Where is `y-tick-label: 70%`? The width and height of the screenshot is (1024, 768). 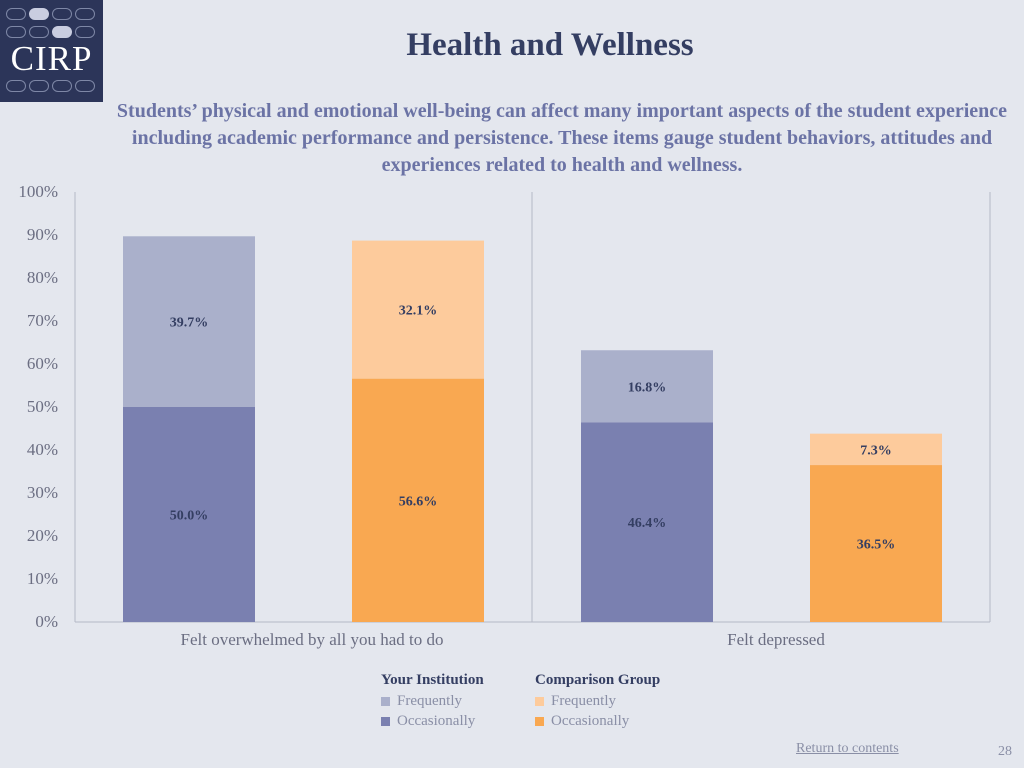 y-tick-label: 70% is located at coordinates (42, 320).